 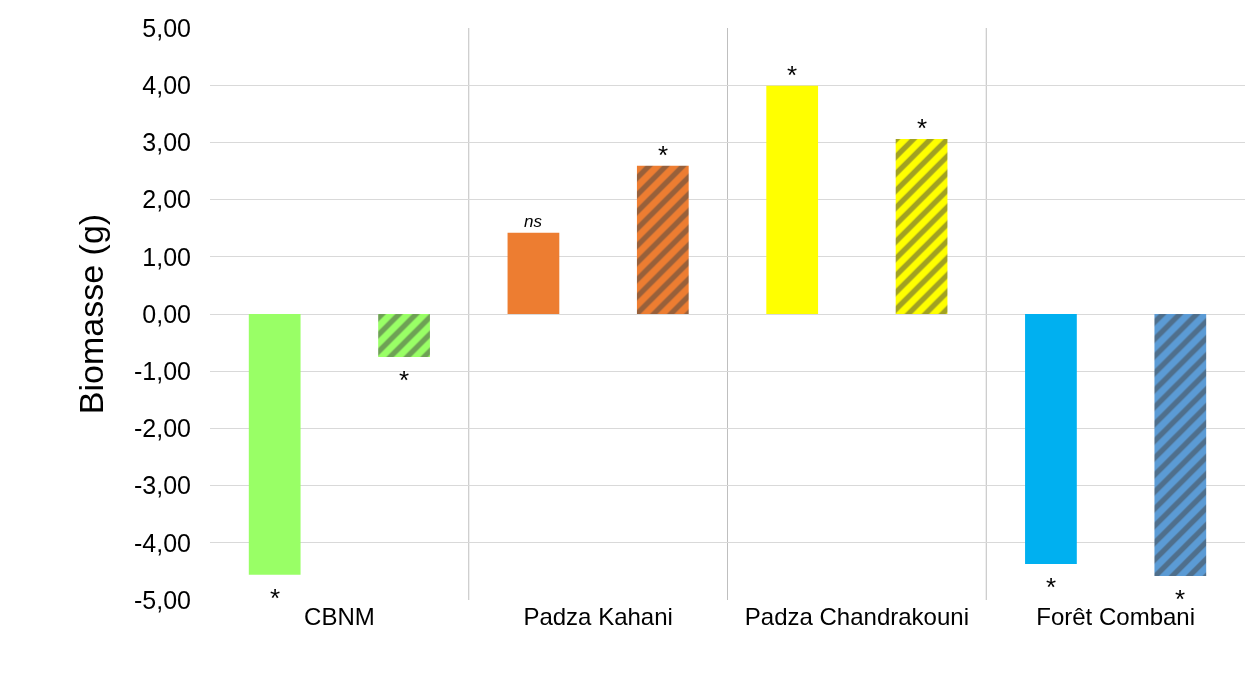 I want to click on y-tick-label: 2,00, so click(x=166, y=199).